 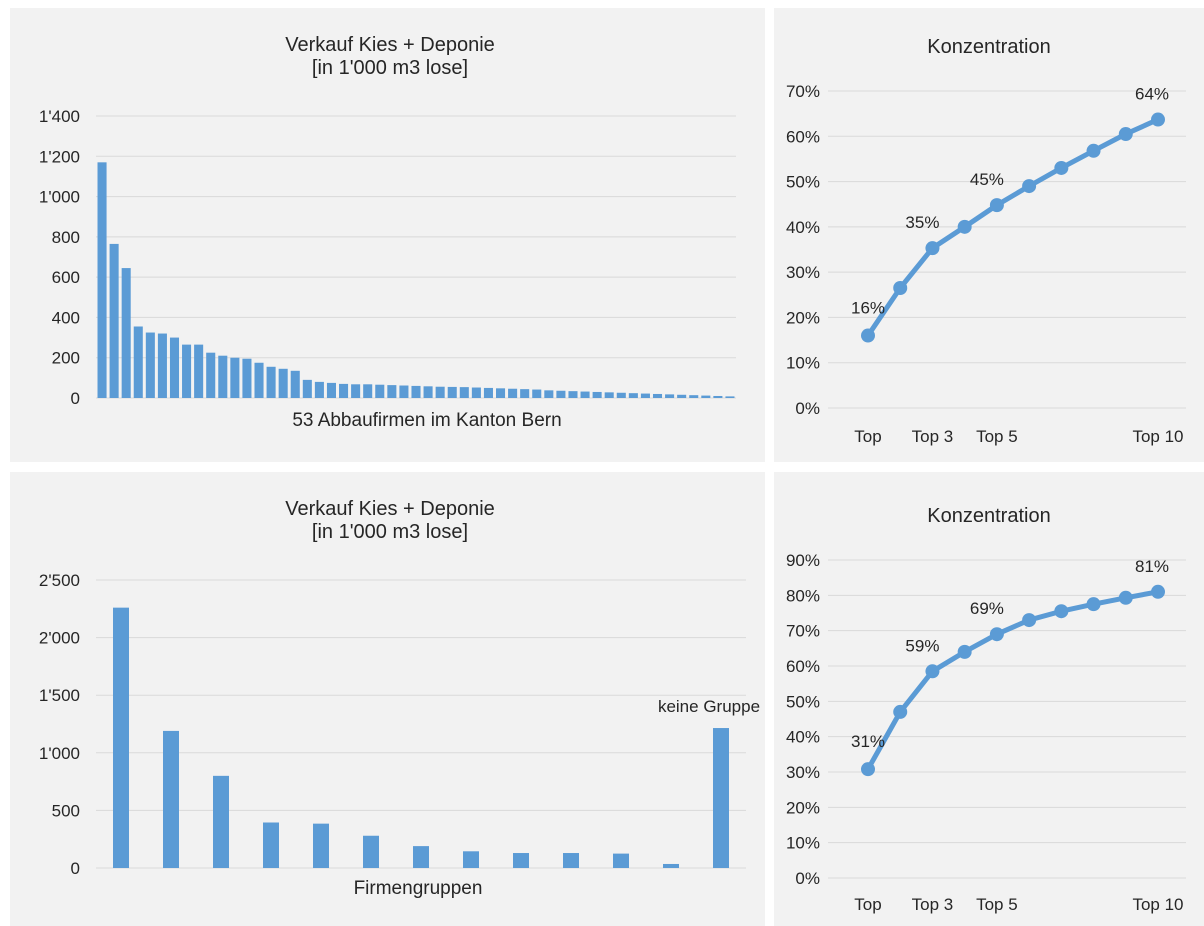 I want to click on y-tick-label: 30%, so click(x=803, y=272).